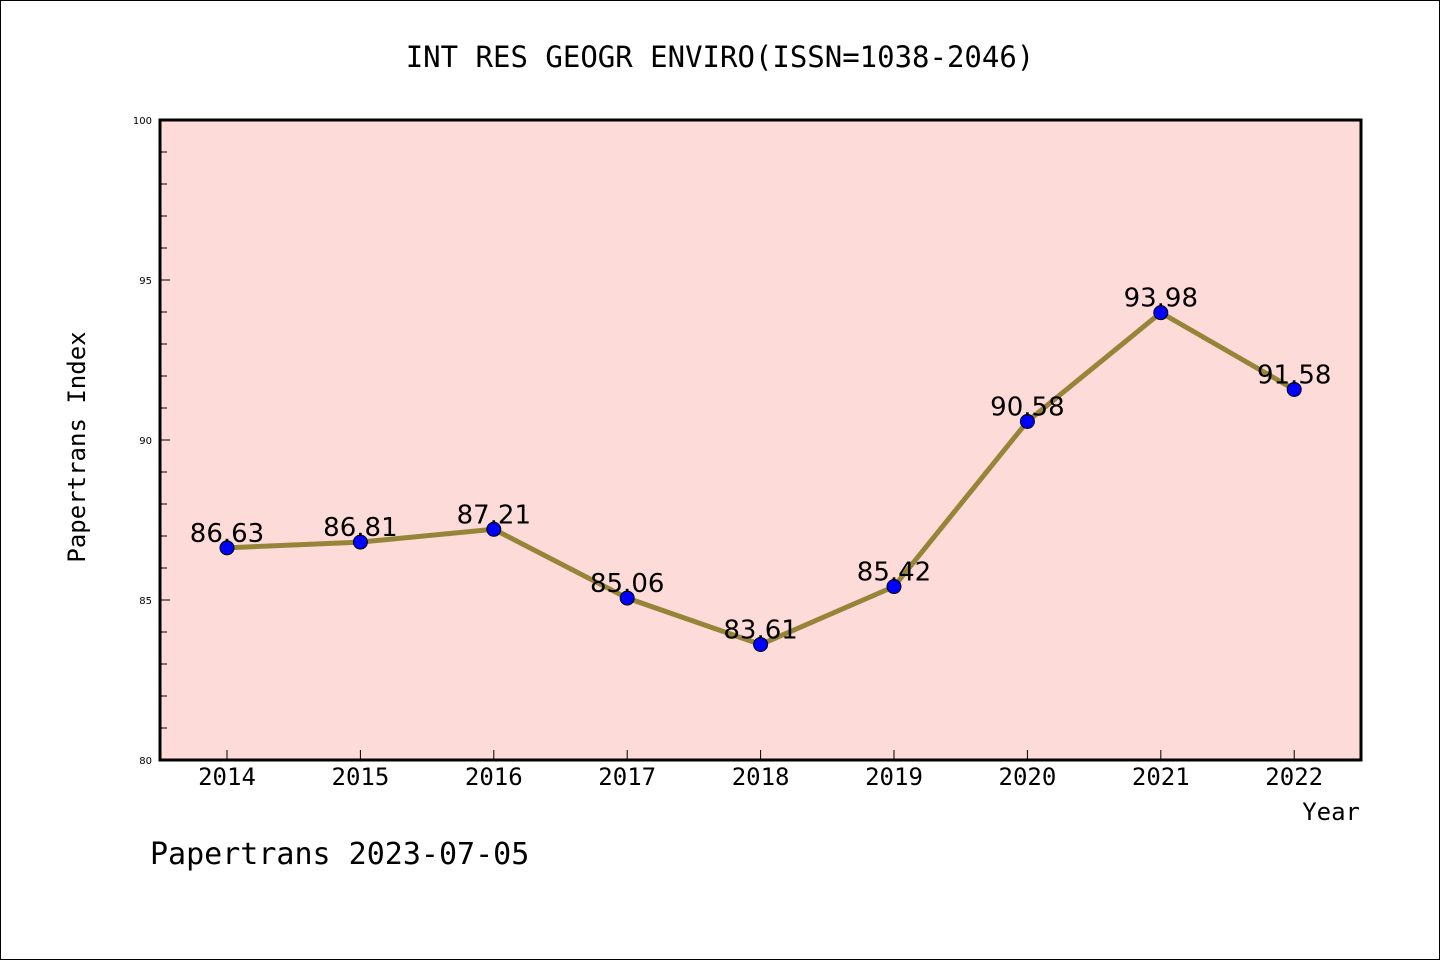  I want to click on y-axis-label: Papertrans Index, so click(77, 446).